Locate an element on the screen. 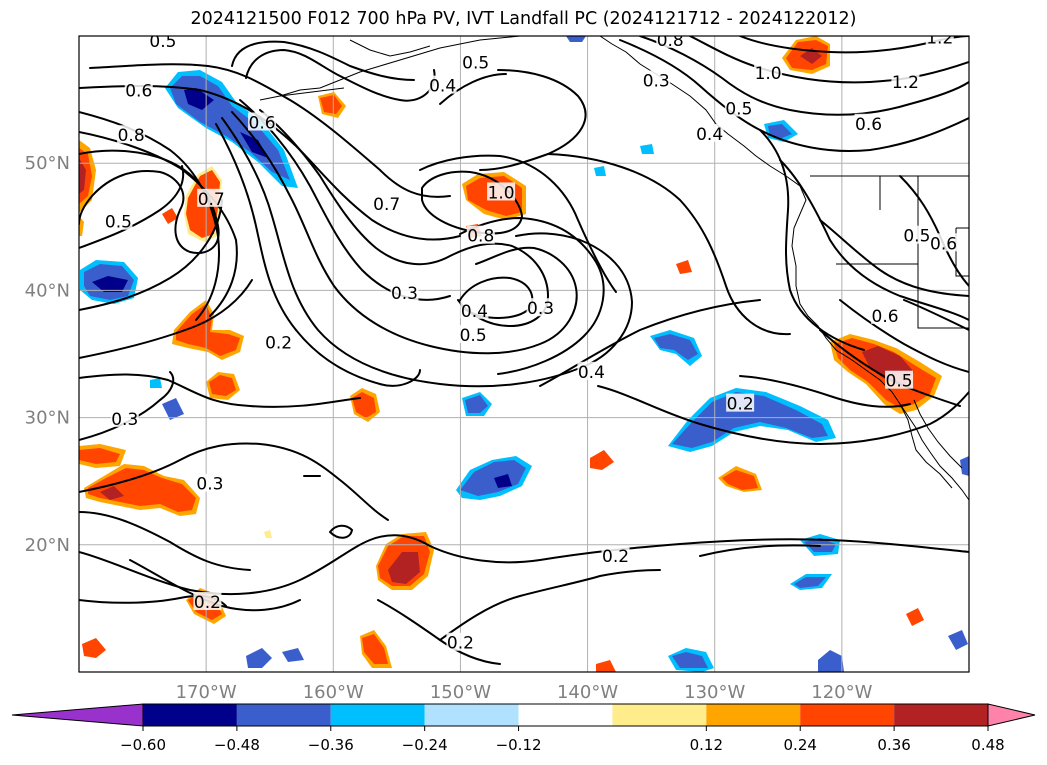 The image size is (1047, 765). longitude-tick-label: 150°W is located at coordinates (460, 692).